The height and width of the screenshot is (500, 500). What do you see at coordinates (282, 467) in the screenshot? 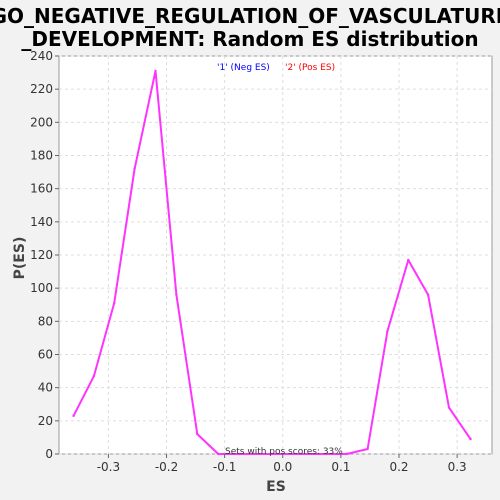
I see `x-tick-label: 0.0` at bounding box center [282, 467].